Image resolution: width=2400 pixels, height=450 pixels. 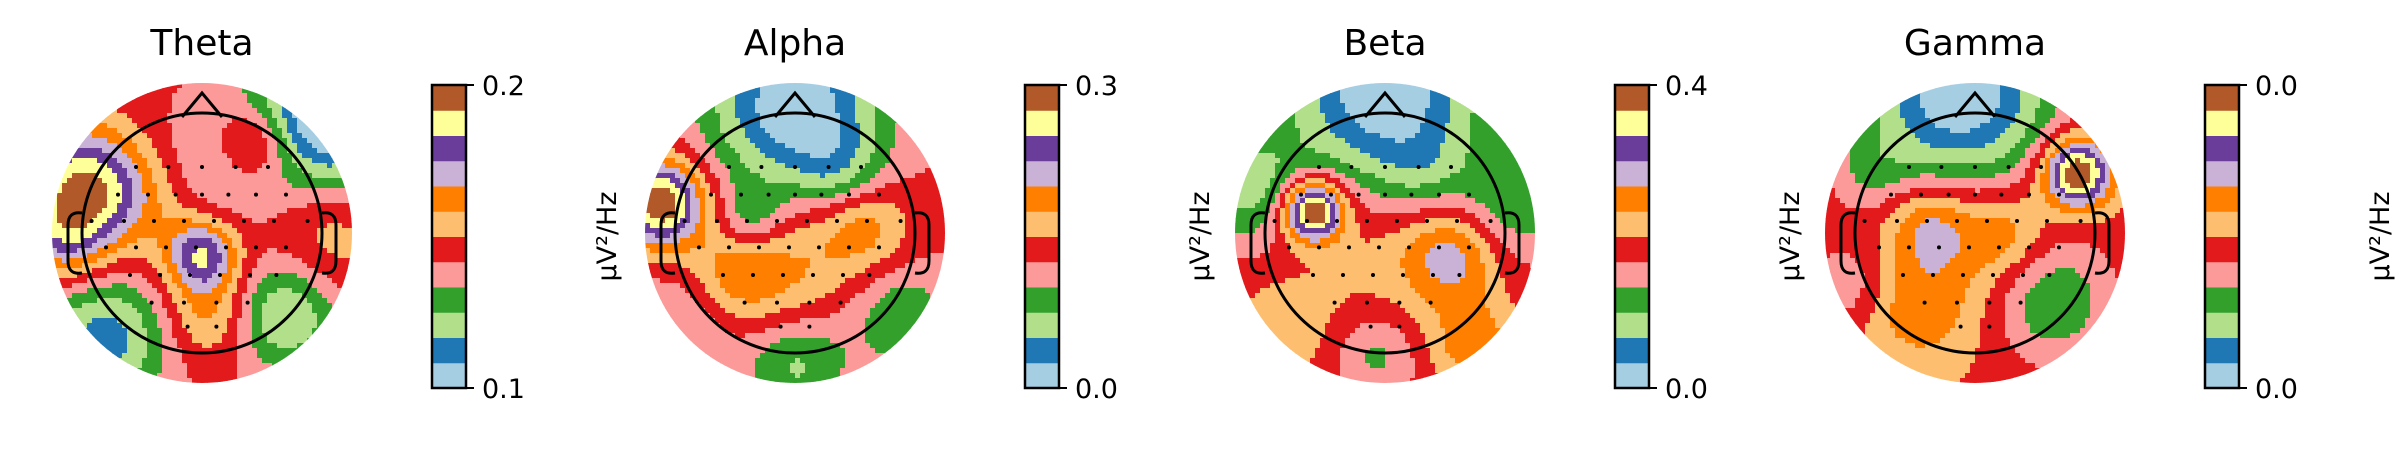 What do you see at coordinates (1385, 104) in the screenshot?
I see `nose-marker` at bounding box center [1385, 104].